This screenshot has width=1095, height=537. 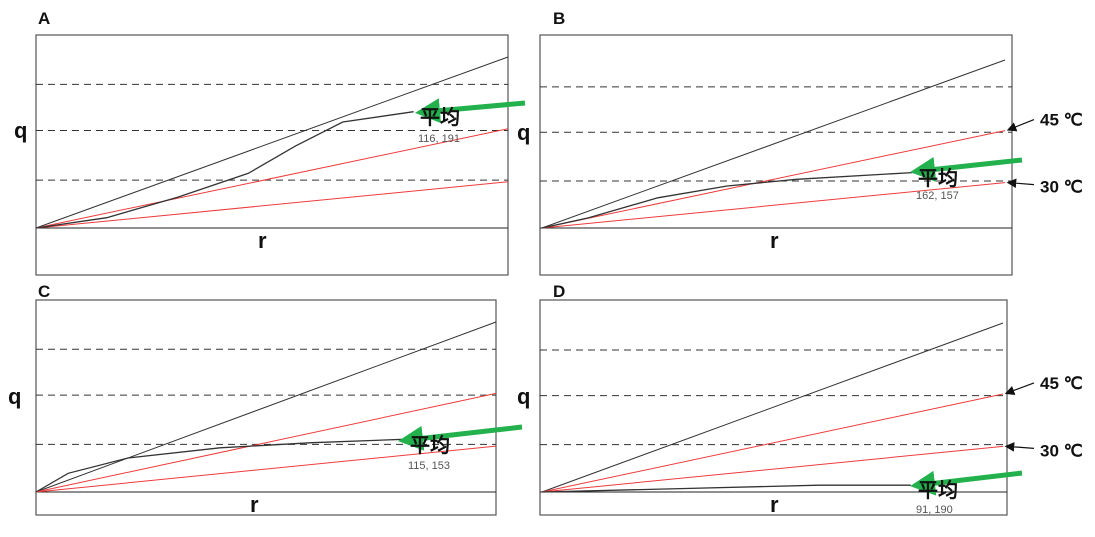 What do you see at coordinates (559, 291) in the screenshot?
I see `panel-label: D` at bounding box center [559, 291].